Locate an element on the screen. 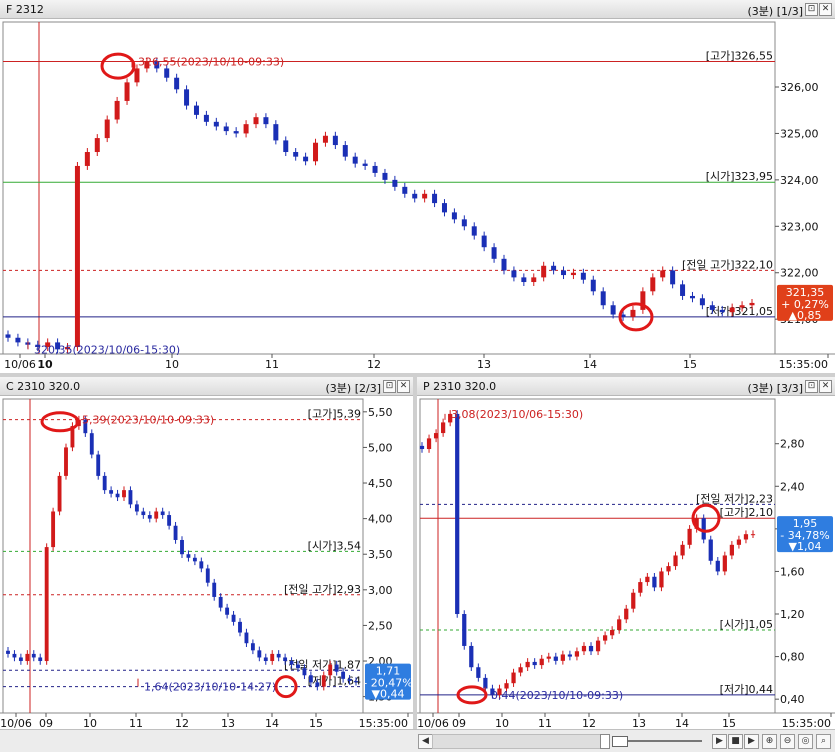  y-tick-label: 2,80 is located at coordinates (792, 444).